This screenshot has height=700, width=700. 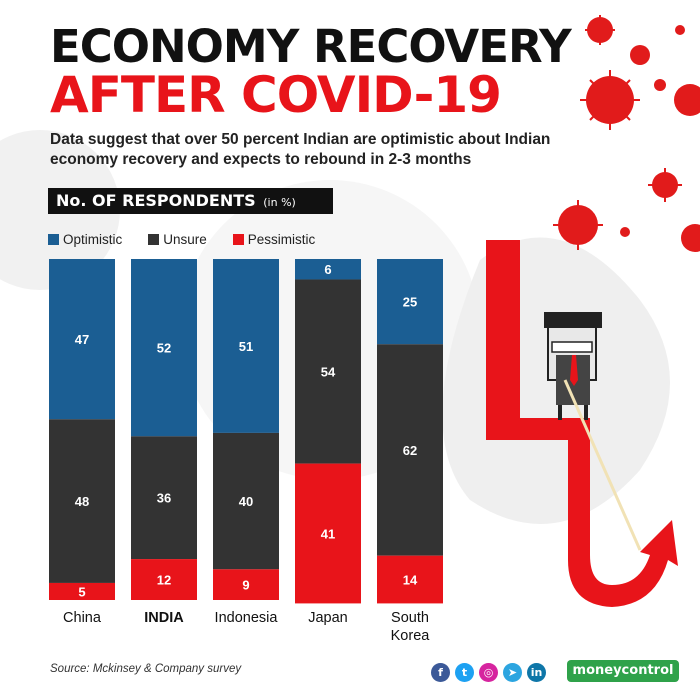 I want to click on data-label: 9, so click(x=245, y=585).